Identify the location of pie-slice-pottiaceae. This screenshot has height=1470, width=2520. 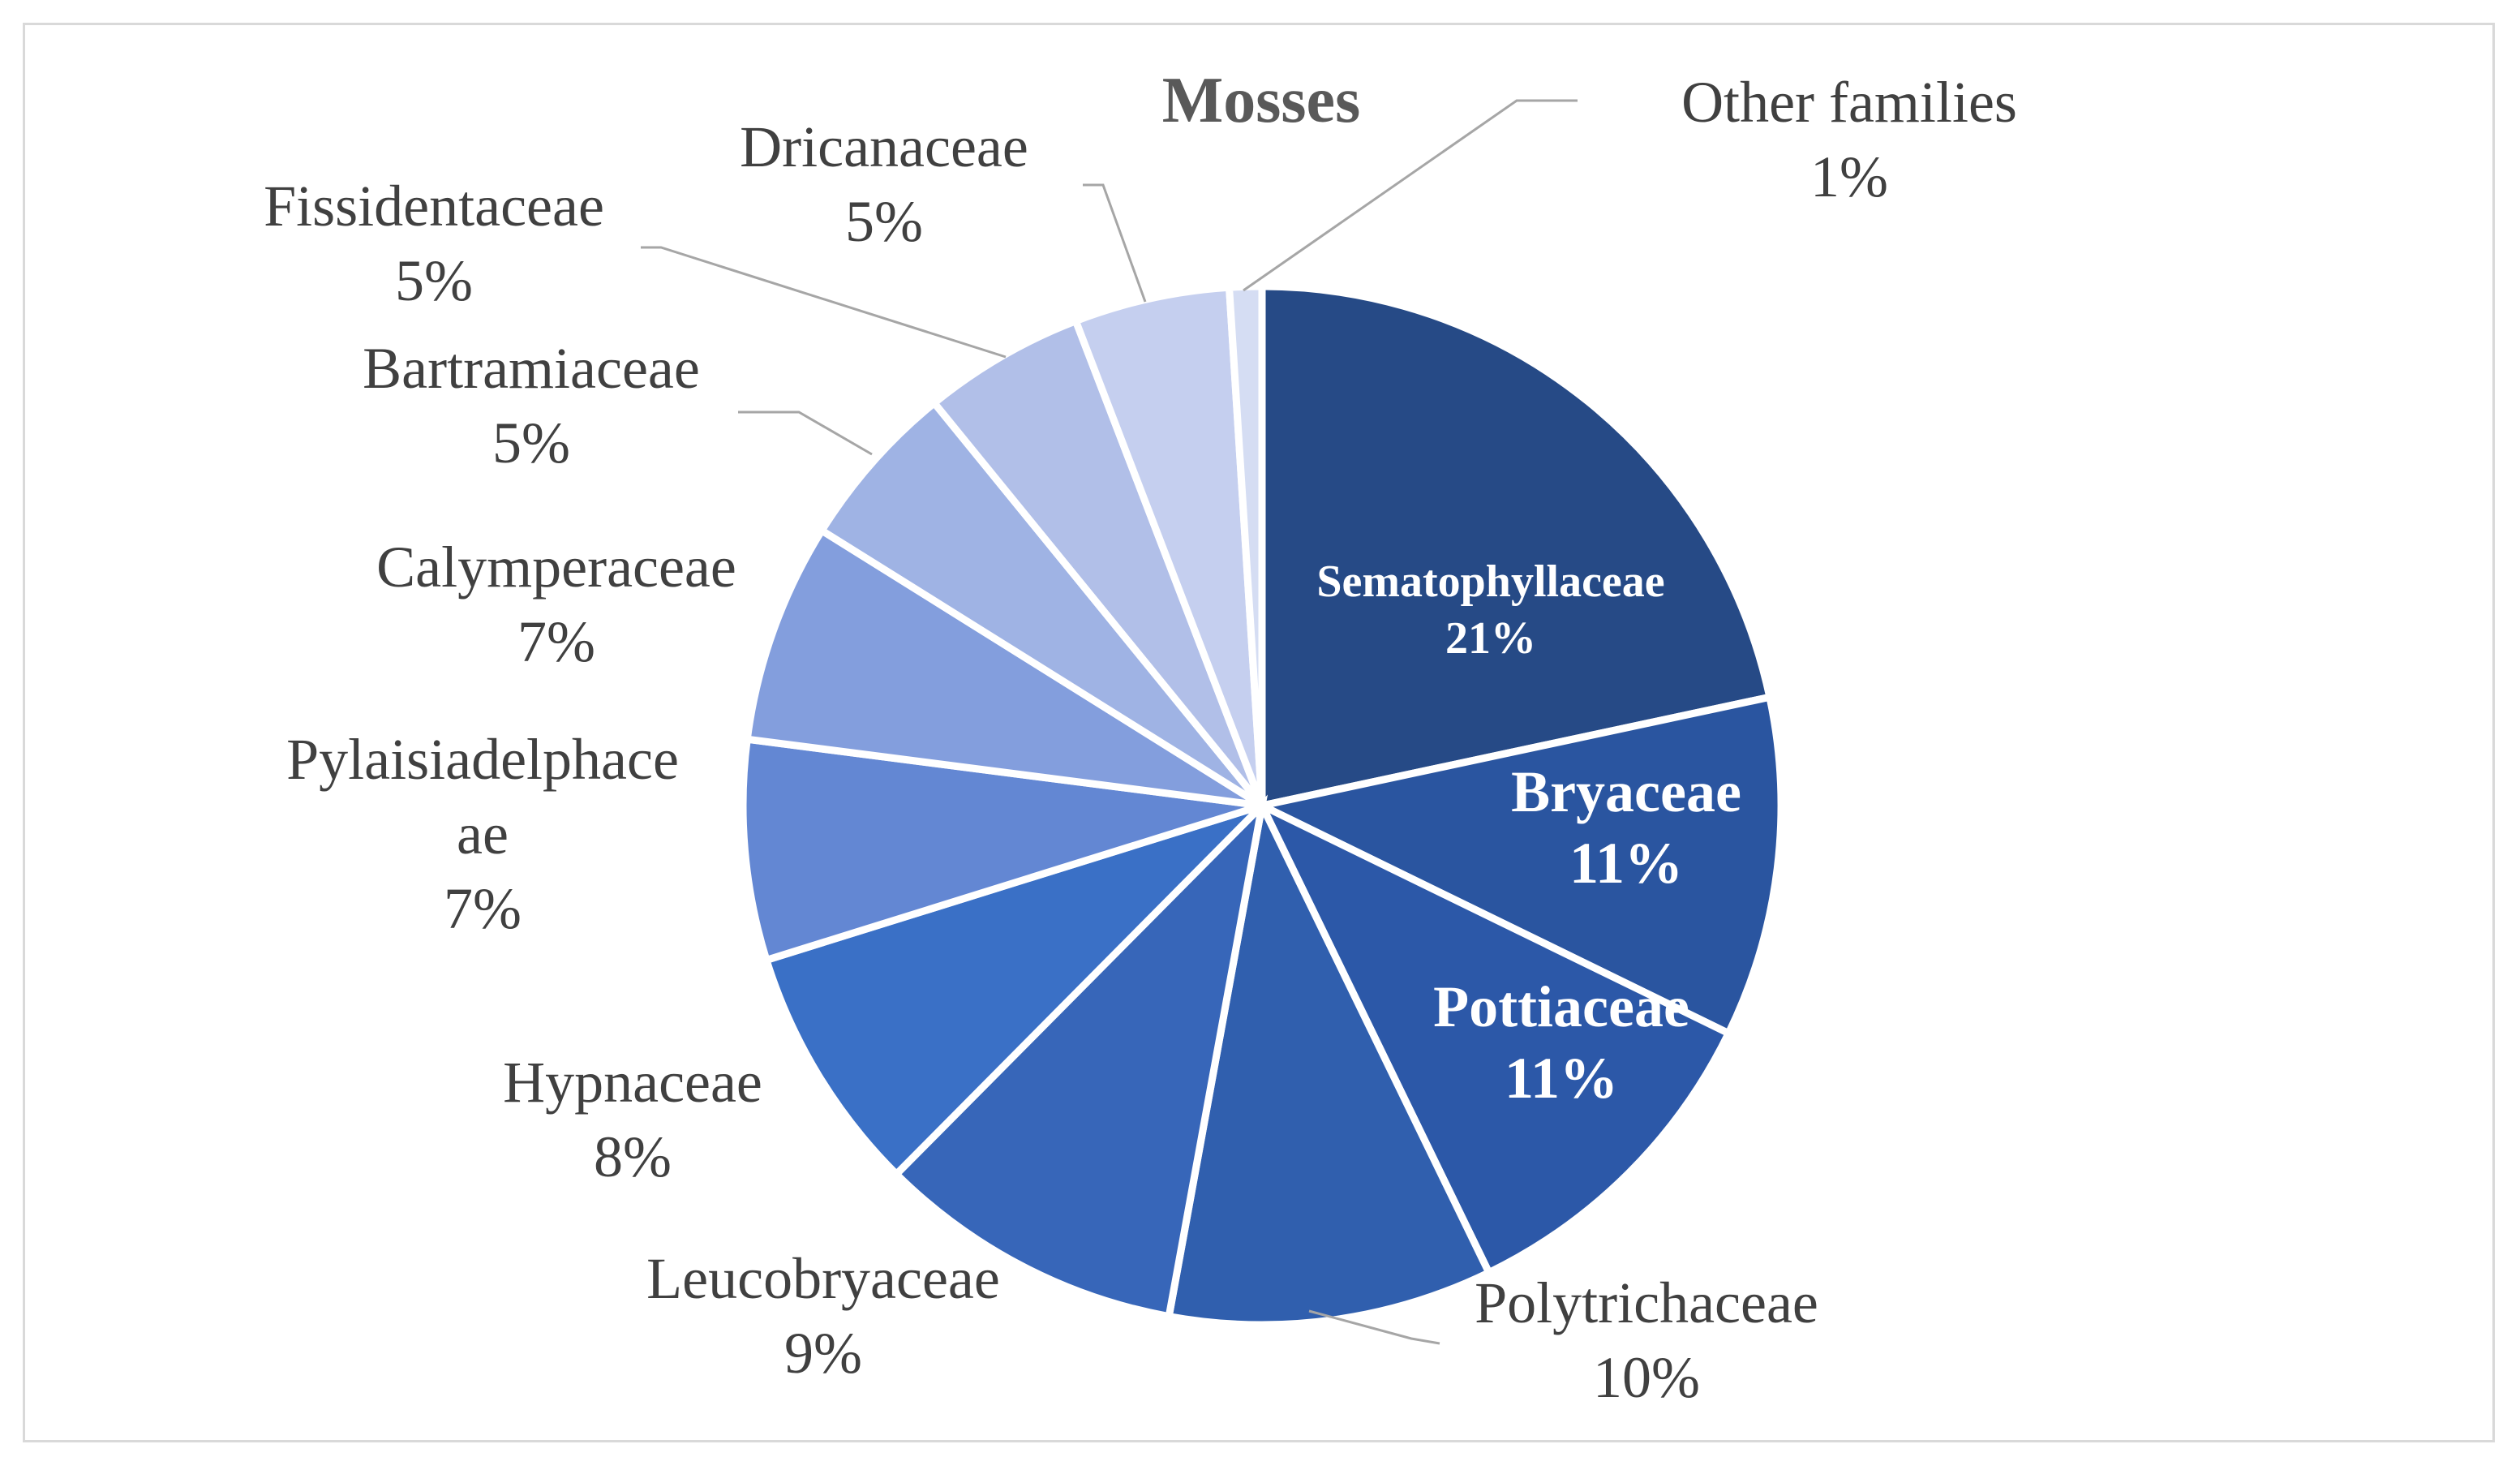
(1494, 1037).